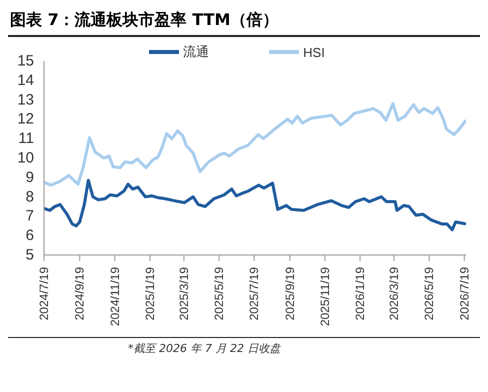  Describe the element at coordinates (79, 293) in the screenshot. I see `x-tick-label: 2024/9/19` at that location.